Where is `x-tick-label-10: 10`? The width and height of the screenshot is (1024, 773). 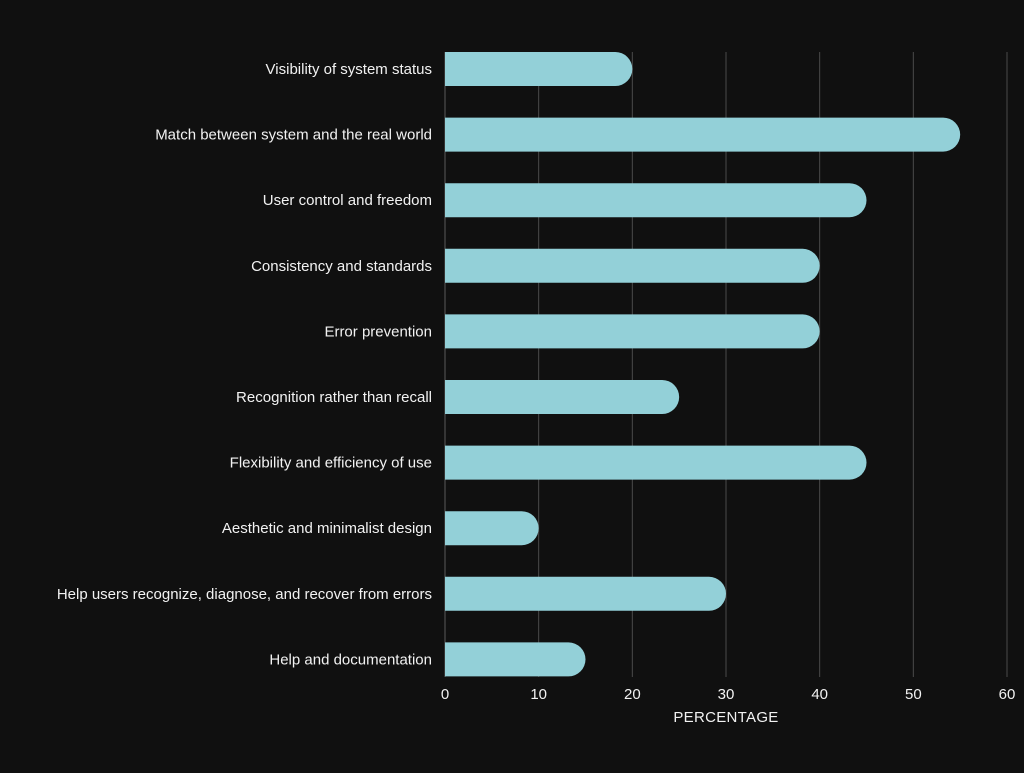
x-tick-label-10: 10 is located at coordinates (538, 694).